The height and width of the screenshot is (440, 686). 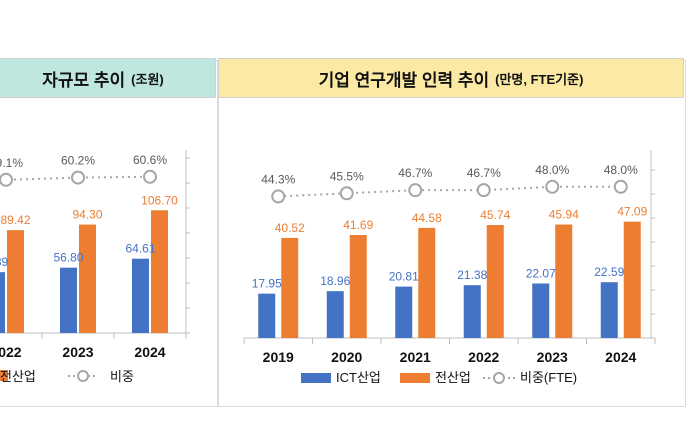 What do you see at coordinates (4, 375) in the screenshot?
I see `left-legend-total-swatch` at bounding box center [4, 375].